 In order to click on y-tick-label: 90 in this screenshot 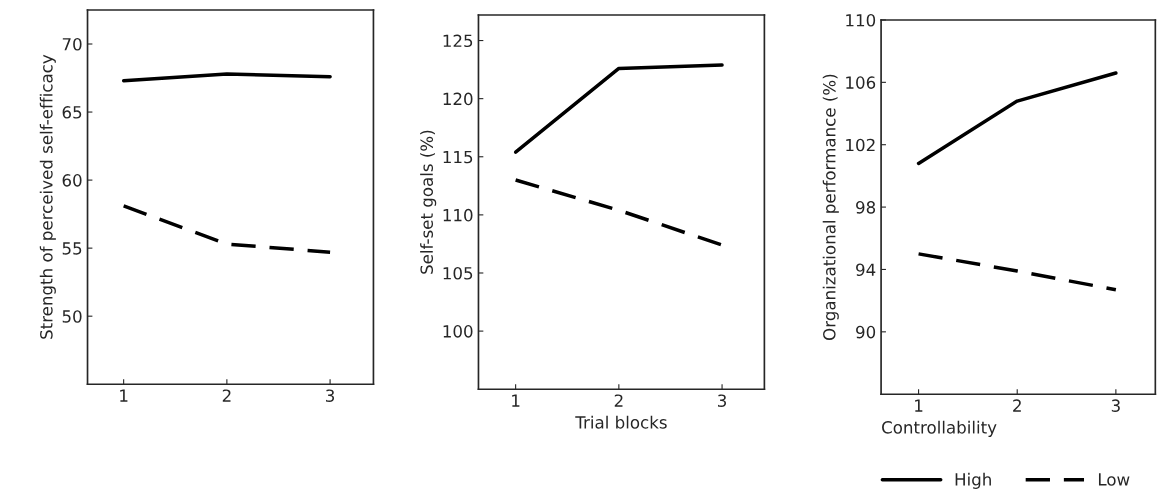, I will do `click(866, 332)`.